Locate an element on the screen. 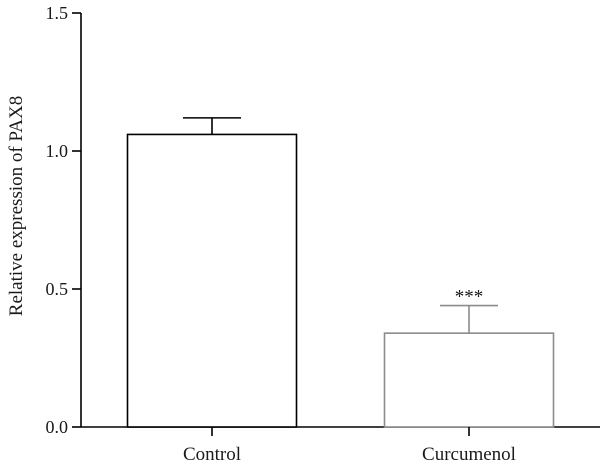  y-tick-label: 1.5 is located at coordinates (57, 13).